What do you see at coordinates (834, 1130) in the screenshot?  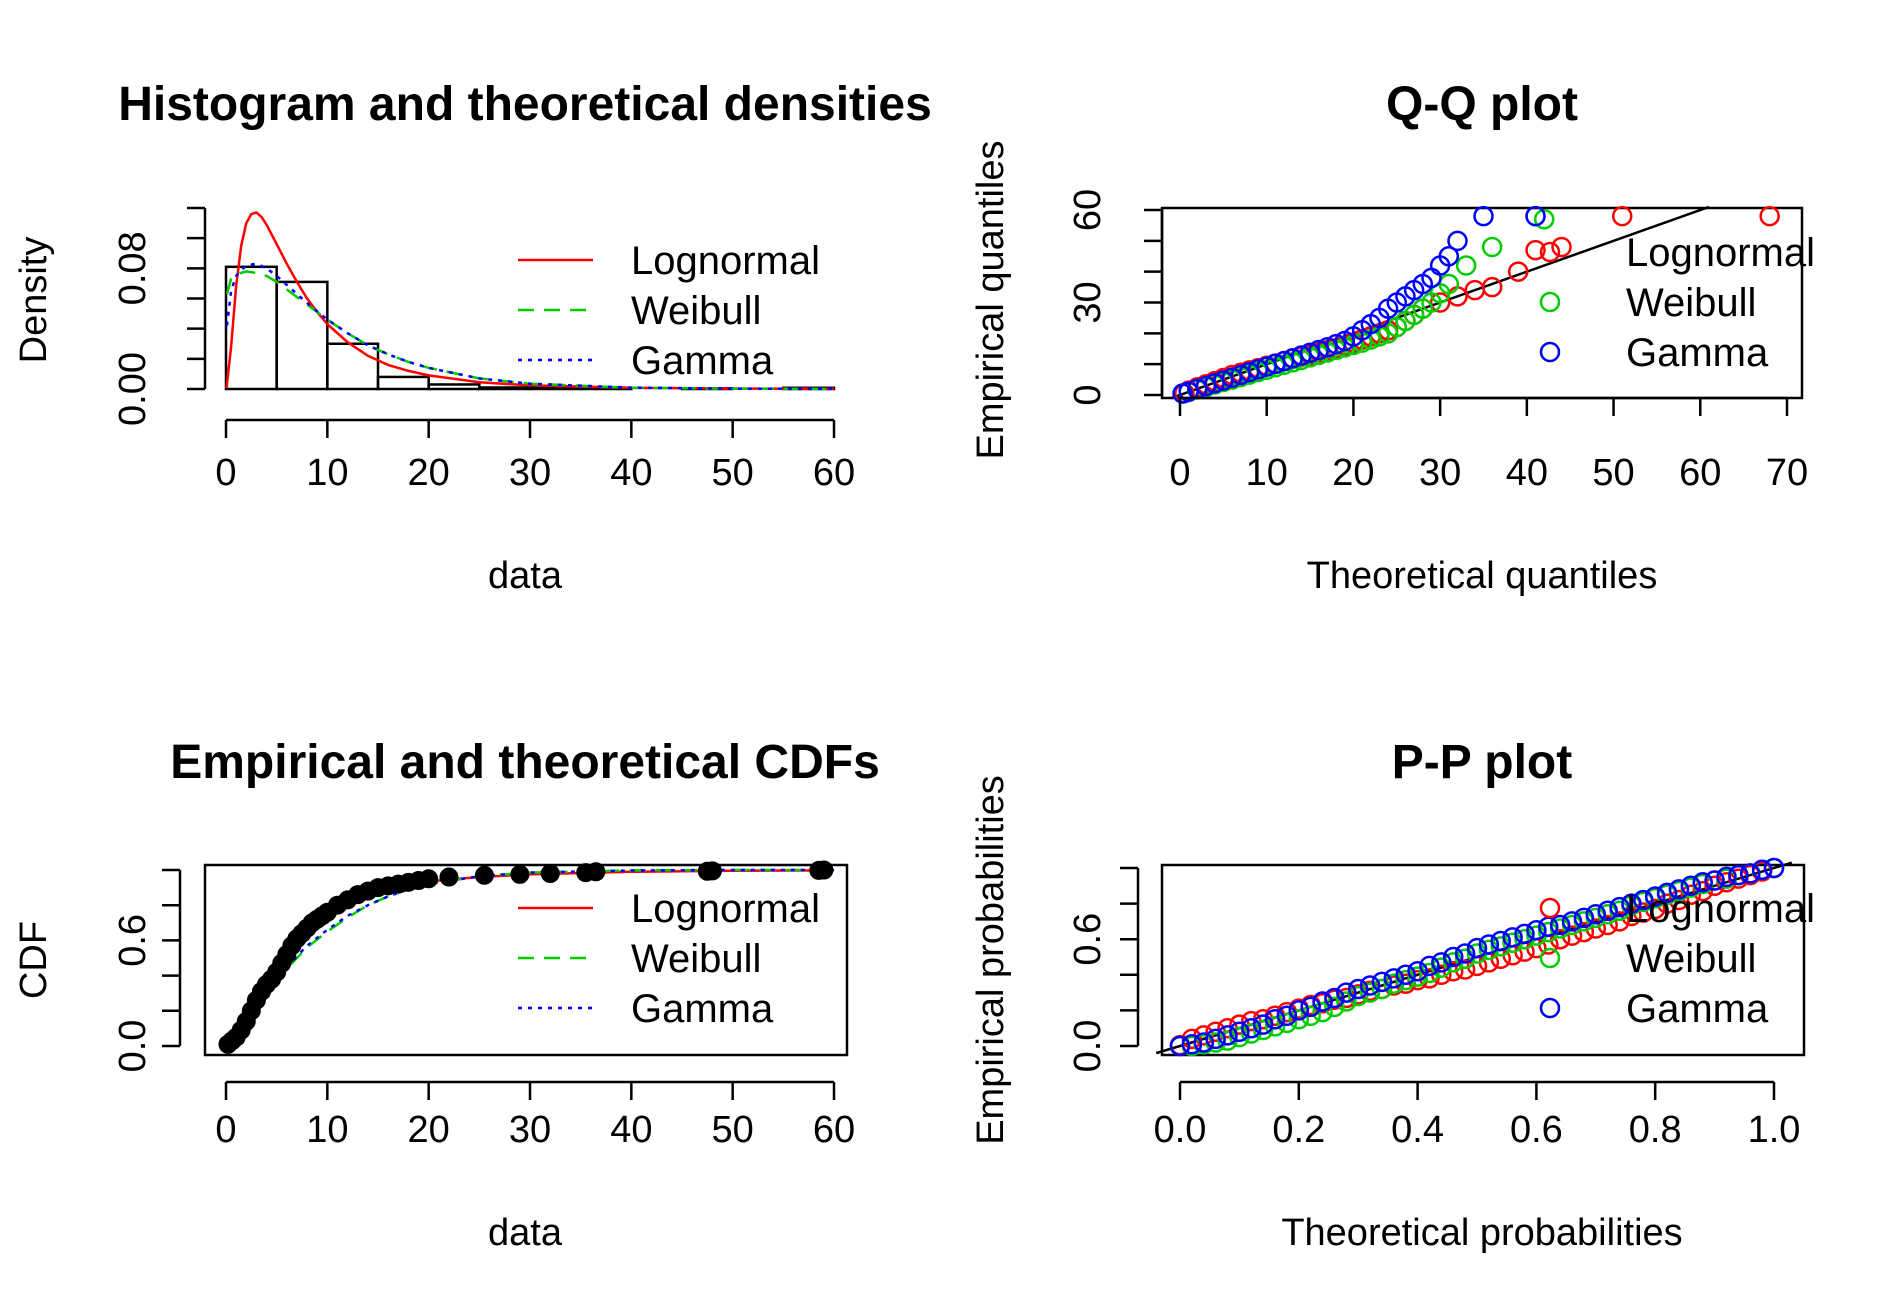 I see `cdf-x-tick-label: 60` at bounding box center [834, 1130].